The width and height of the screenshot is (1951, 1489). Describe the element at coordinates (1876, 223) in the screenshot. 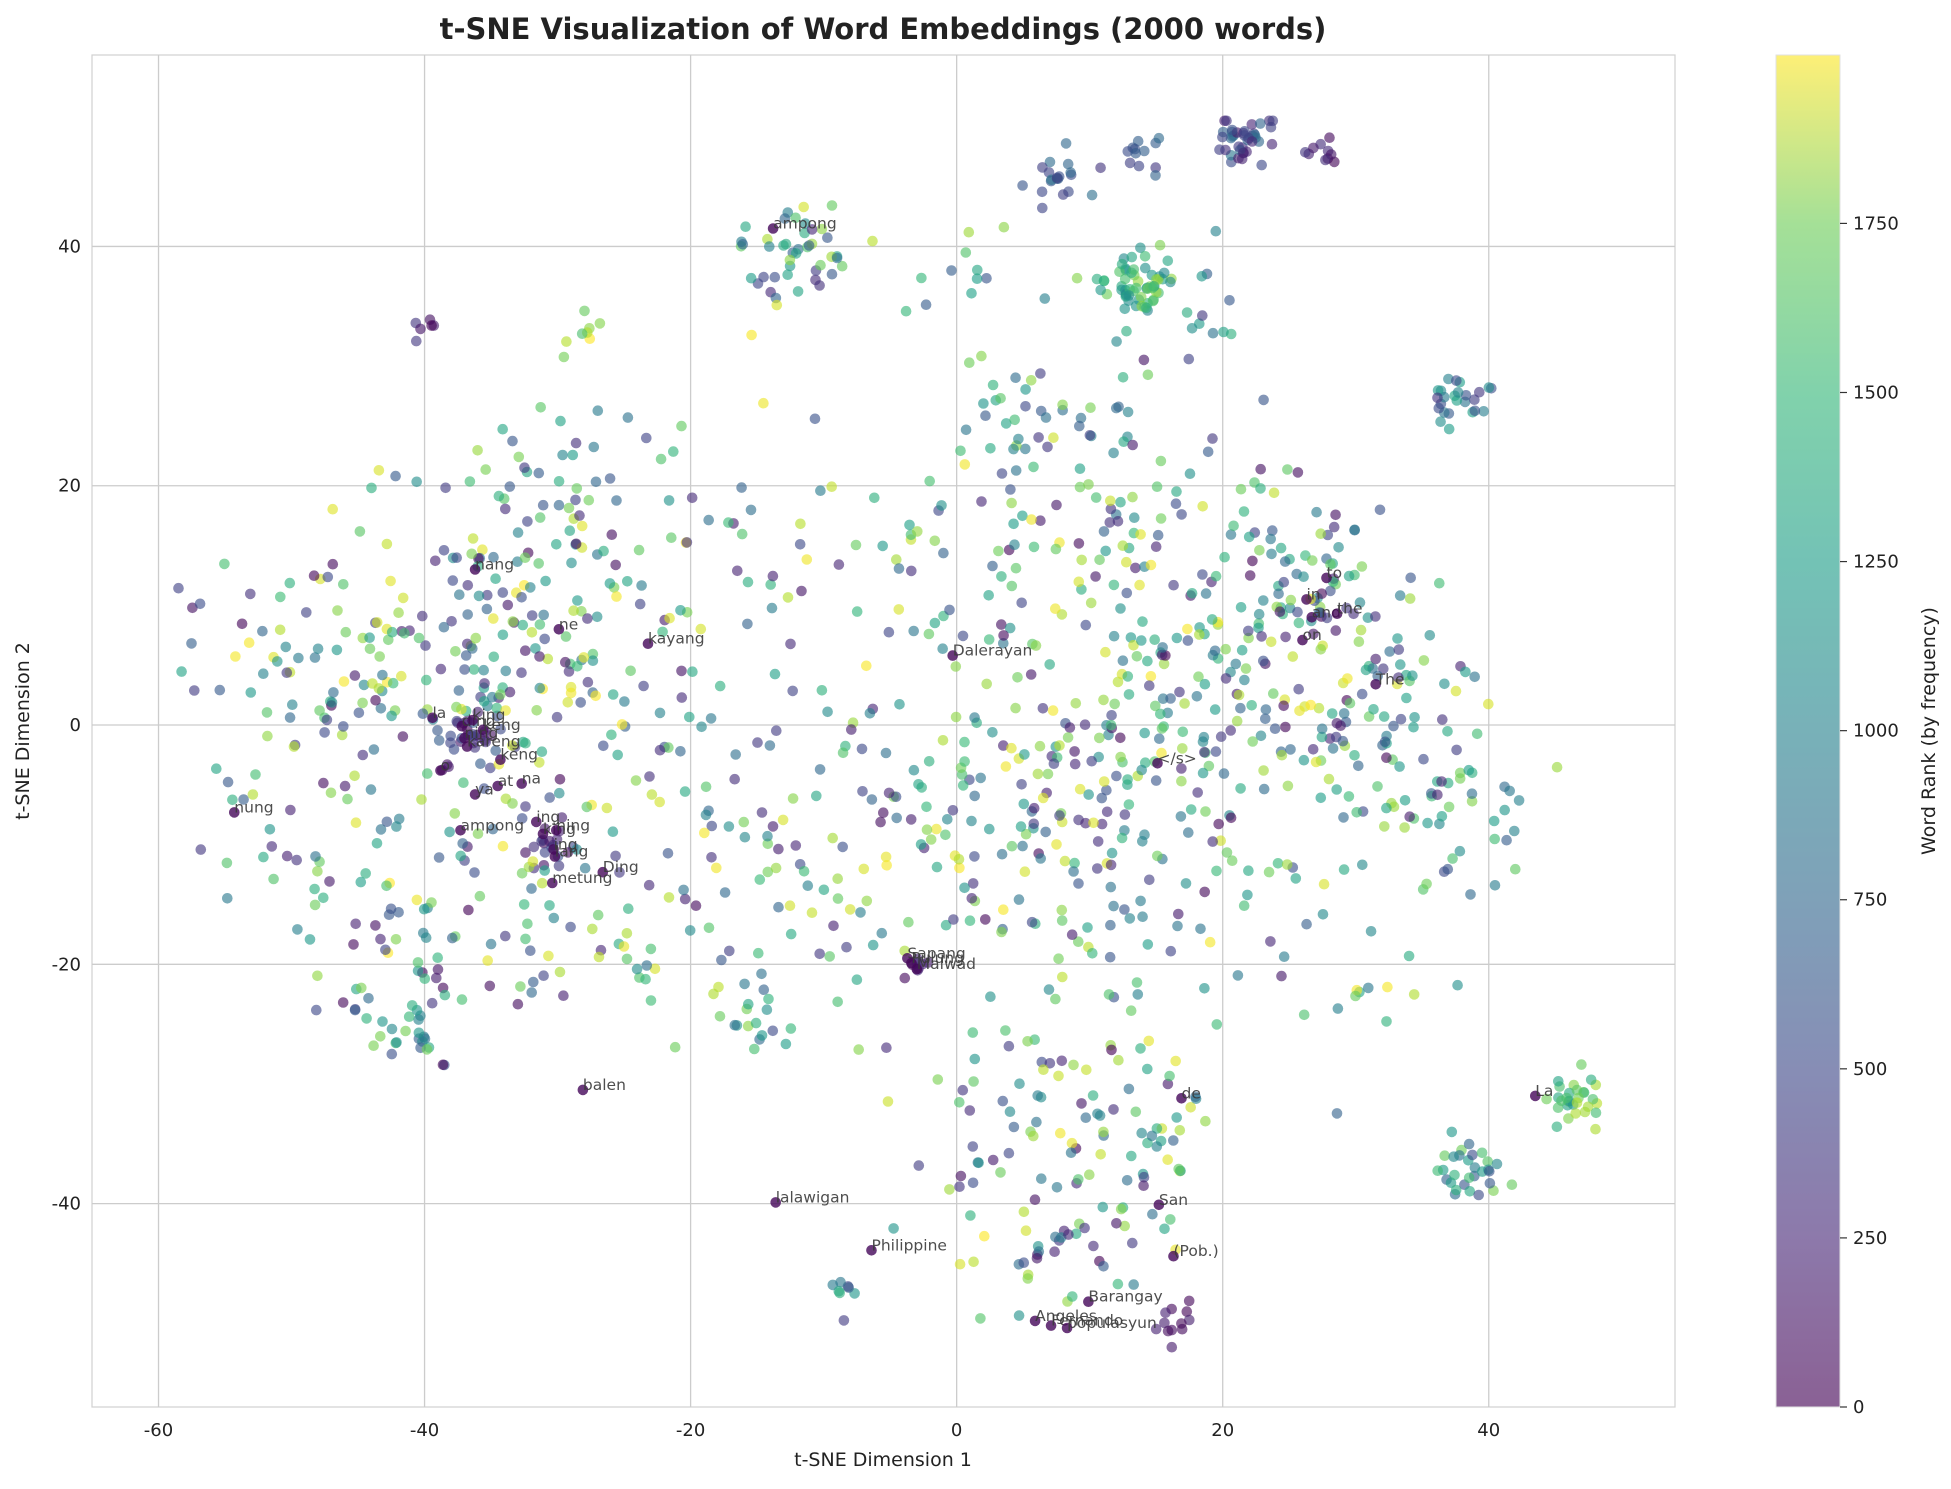

I see `colorbar-tick-label: 1750` at that location.